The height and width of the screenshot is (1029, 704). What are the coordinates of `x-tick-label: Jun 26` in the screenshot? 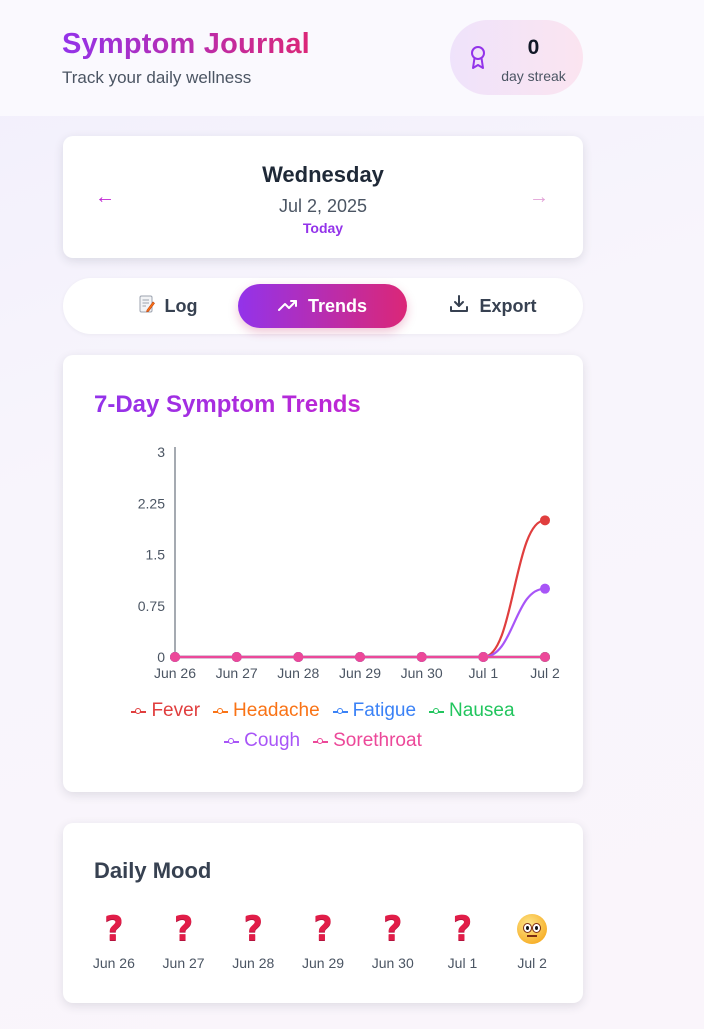 It's located at (175, 673).